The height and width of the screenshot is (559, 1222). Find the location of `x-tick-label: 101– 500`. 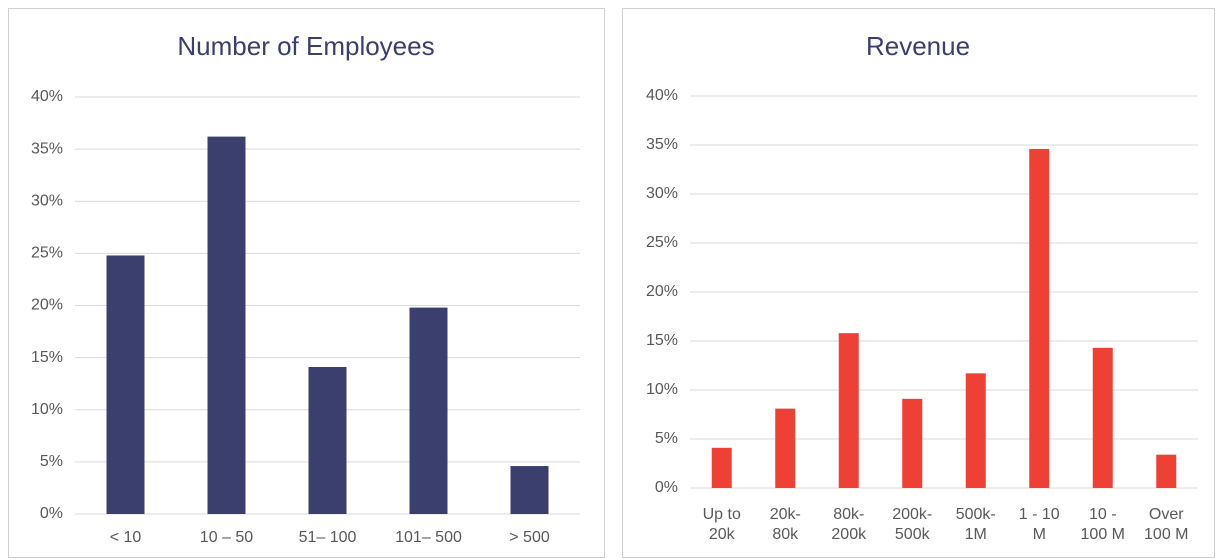

x-tick-label: 101– 500 is located at coordinates (428, 537).